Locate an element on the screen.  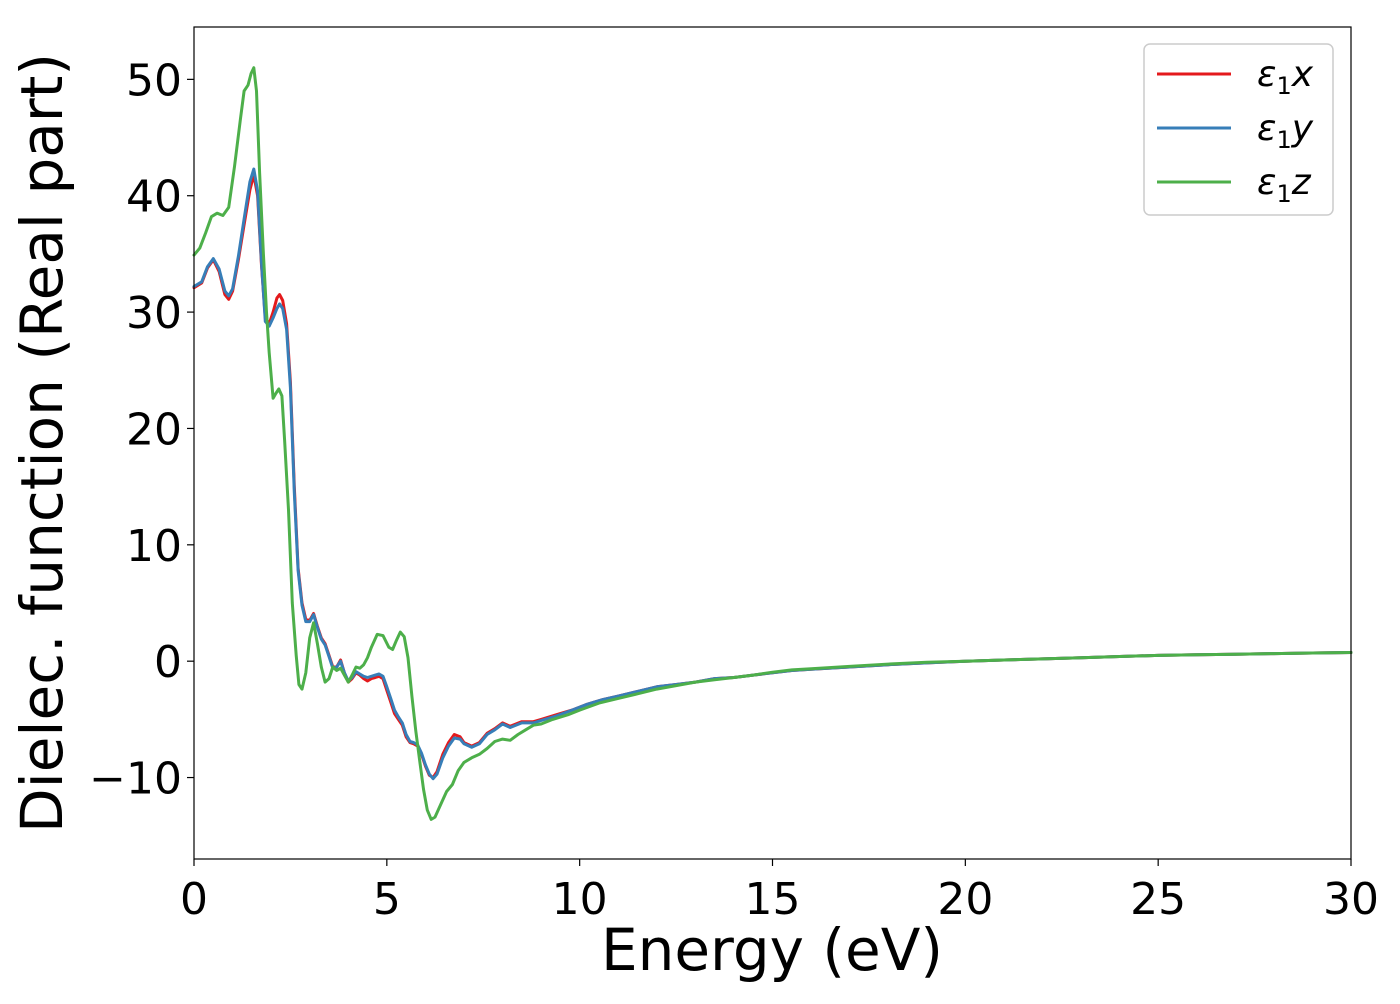
y-tick-label: 40 is located at coordinates (154, 197).